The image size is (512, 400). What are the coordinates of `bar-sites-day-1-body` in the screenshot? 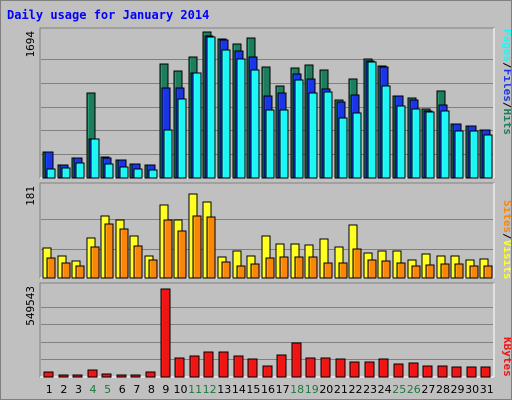 It's located at (51, 268).